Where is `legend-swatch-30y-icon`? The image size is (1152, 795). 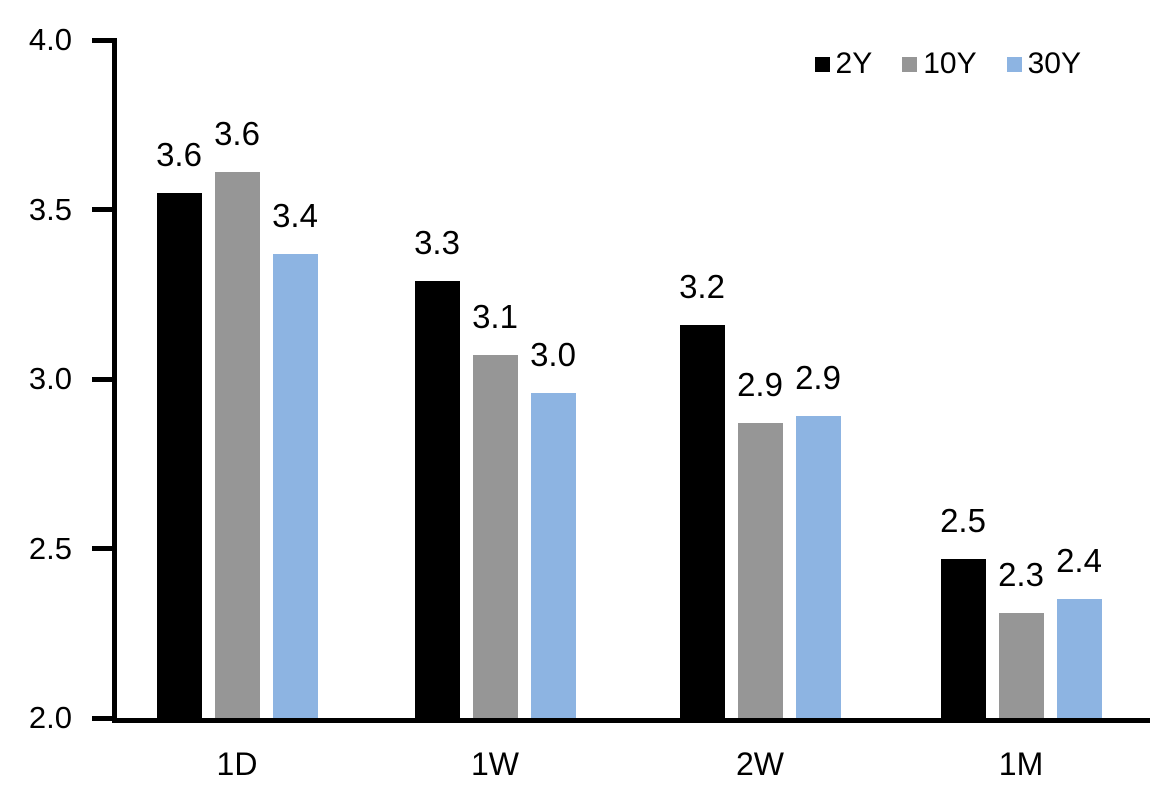
legend-swatch-30y-icon is located at coordinates (1014, 64).